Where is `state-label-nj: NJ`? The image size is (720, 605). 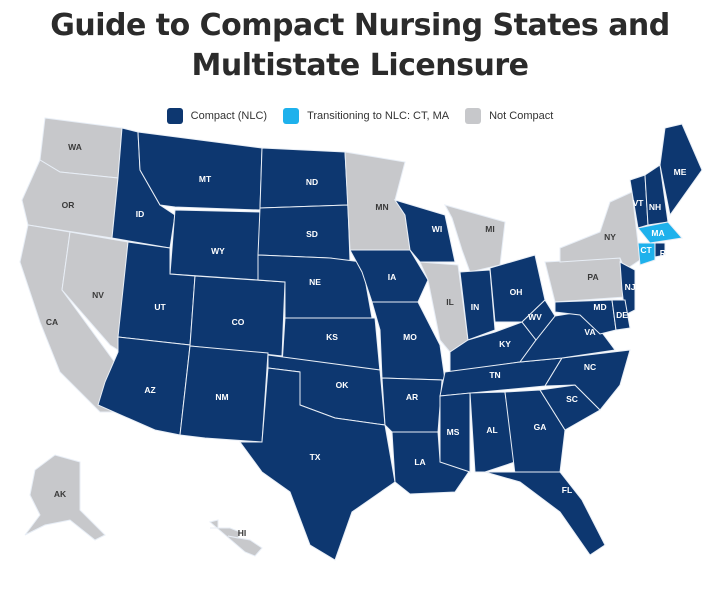
state-label-nj: NJ is located at coordinates (630, 287).